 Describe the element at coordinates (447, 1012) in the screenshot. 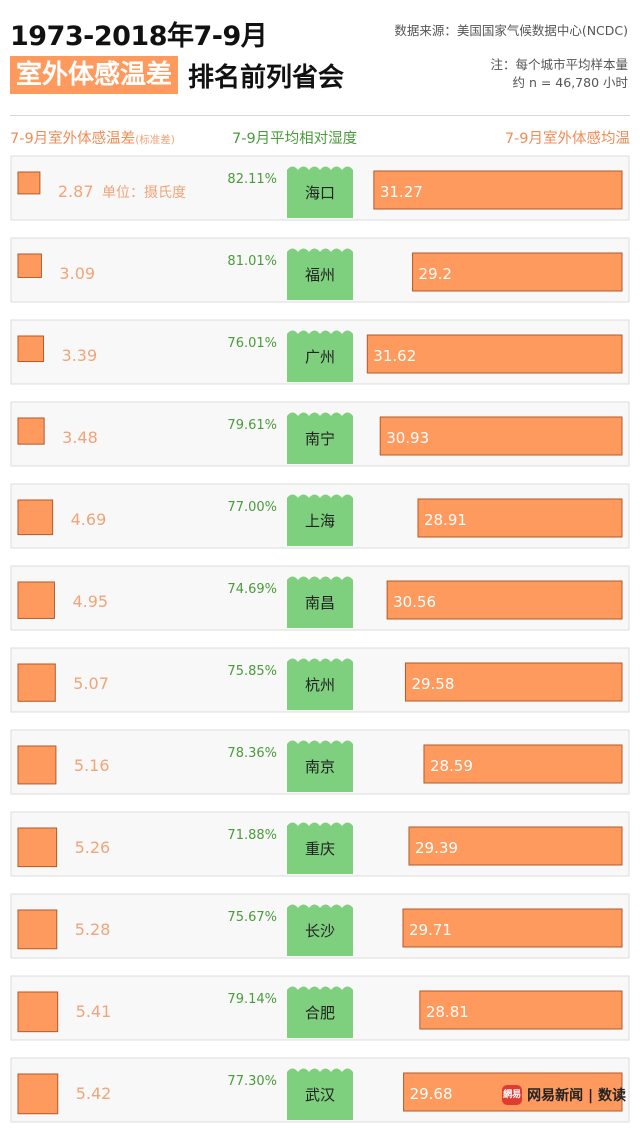

I see `temp-value: 28.81` at that location.